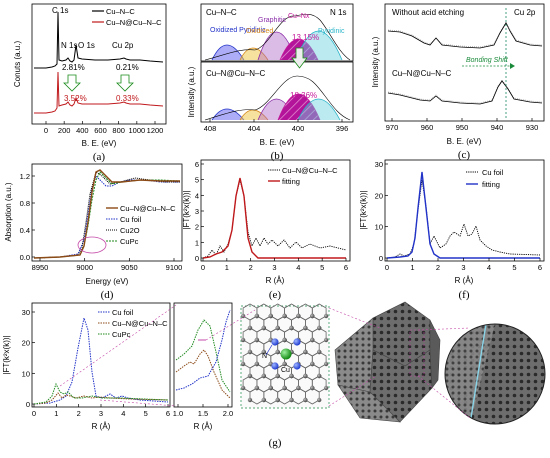  I want to click on envelope-top, so click(277, 37).